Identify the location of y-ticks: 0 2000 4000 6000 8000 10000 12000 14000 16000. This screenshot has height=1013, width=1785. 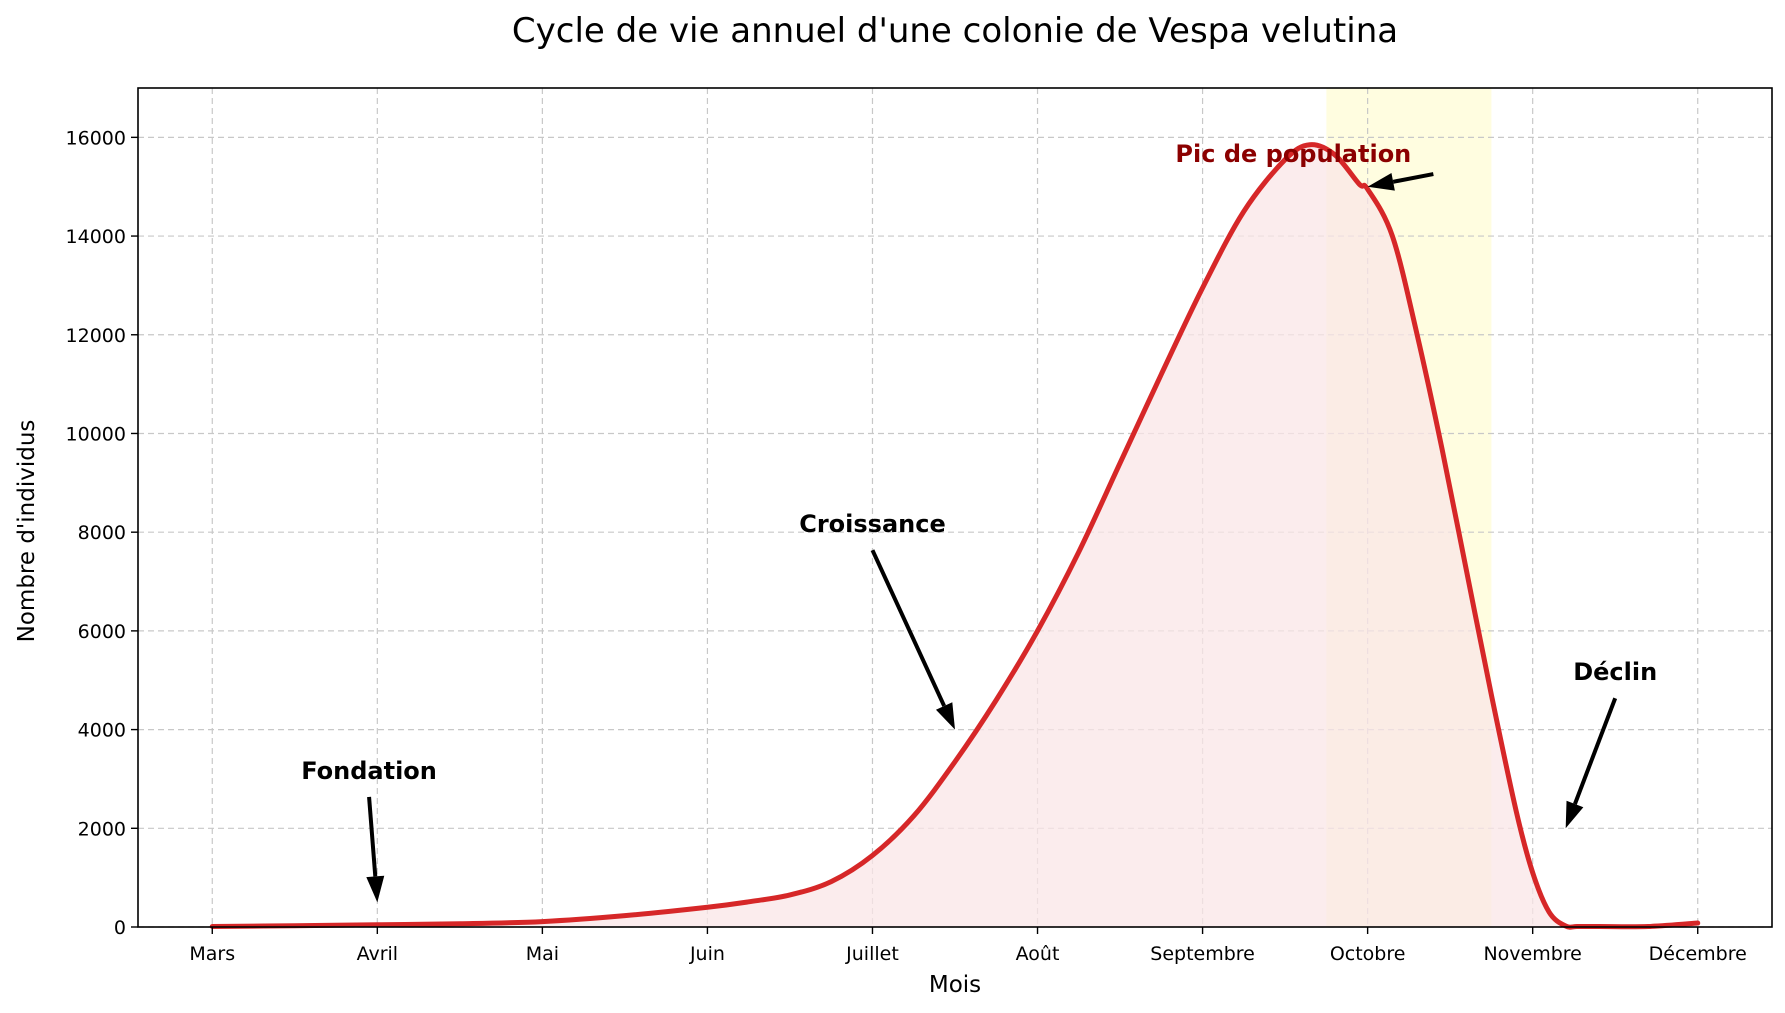
(102, 533).